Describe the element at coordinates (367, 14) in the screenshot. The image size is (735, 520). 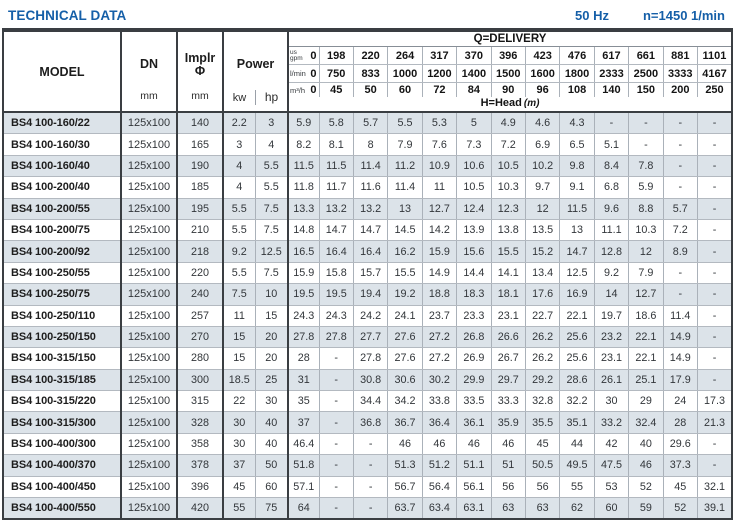
I see `top-bar: TECHNICAL DATA 50 Hz n=1450 1/min` at that location.